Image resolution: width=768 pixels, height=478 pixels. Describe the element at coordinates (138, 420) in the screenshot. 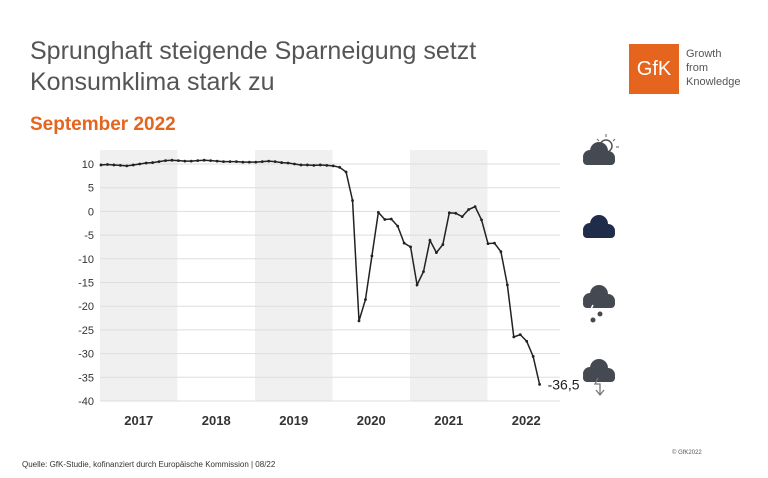

I see `x-tick-label: 2017` at that location.